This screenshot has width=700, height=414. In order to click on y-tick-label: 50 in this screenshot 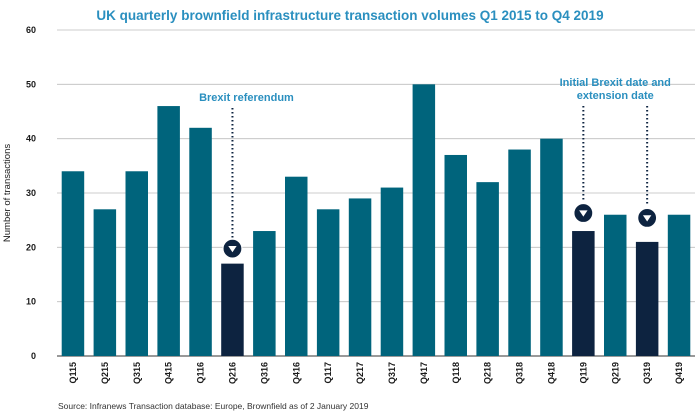, I will do `click(31, 84)`.